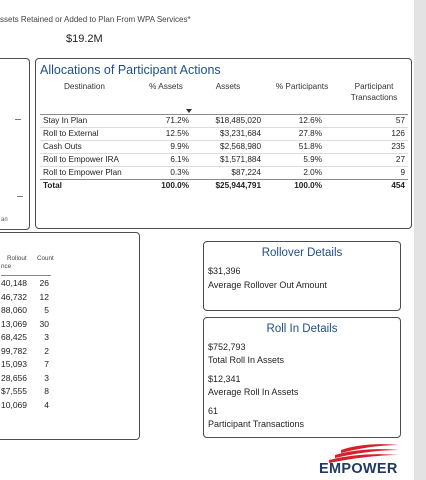 The width and height of the screenshot is (426, 480). What do you see at coordinates (166, 133) in the screenshot?
I see `allocation-cell-pct-assets: 12.5%` at bounding box center [166, 133].